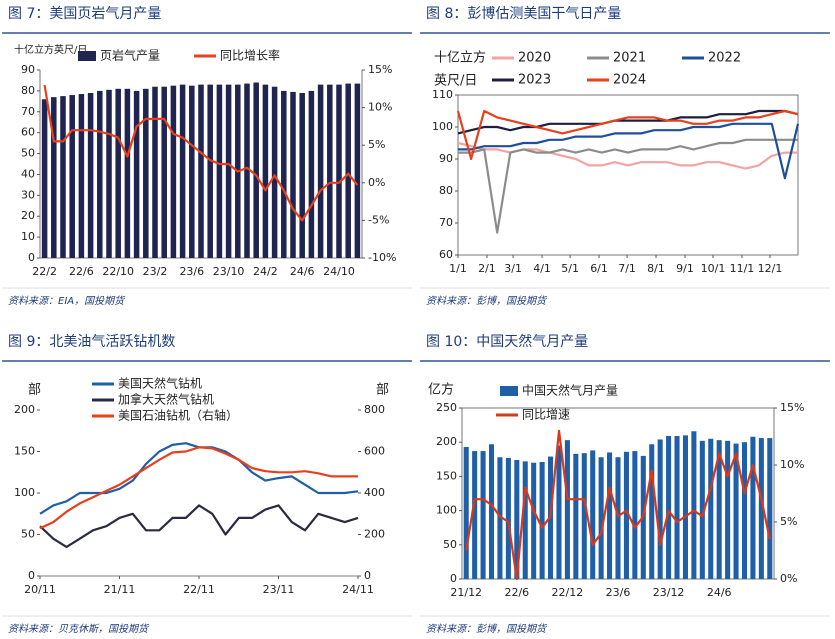  I want to click on x-tick-label: 22/10, so click(118, 271).